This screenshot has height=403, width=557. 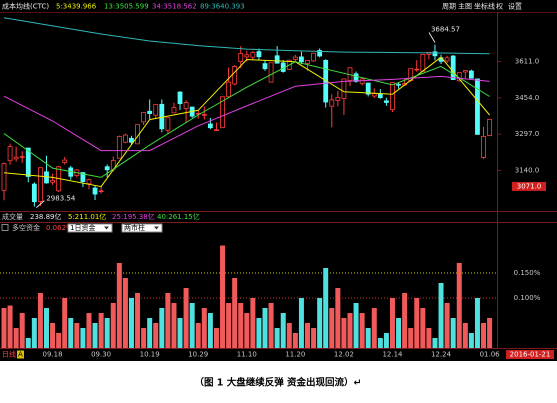 I want to click on legend-entry: 5:3439.966, so click(x=76, y=7).